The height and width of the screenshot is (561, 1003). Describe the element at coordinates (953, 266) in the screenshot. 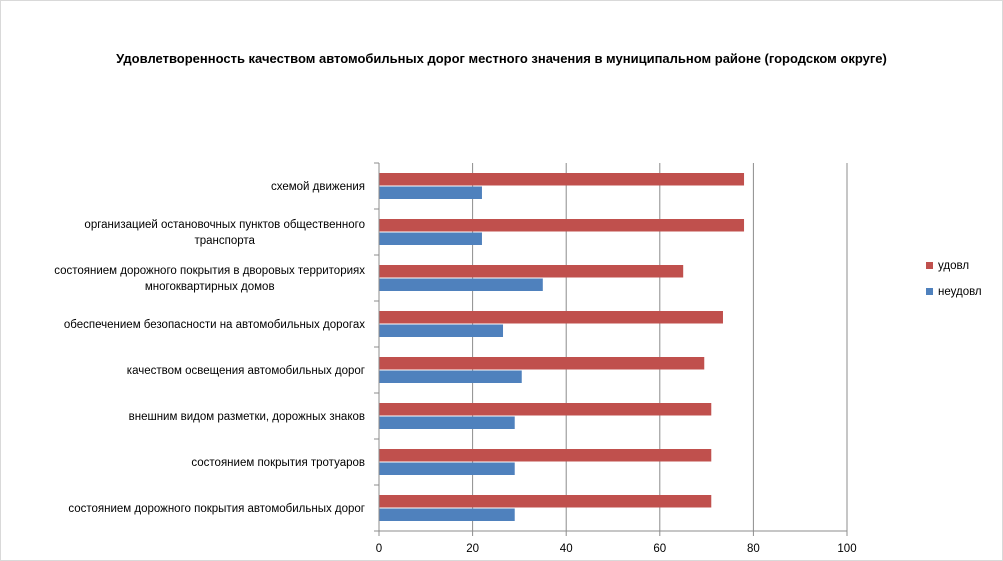

I see `legend-label: удовл` at that location.